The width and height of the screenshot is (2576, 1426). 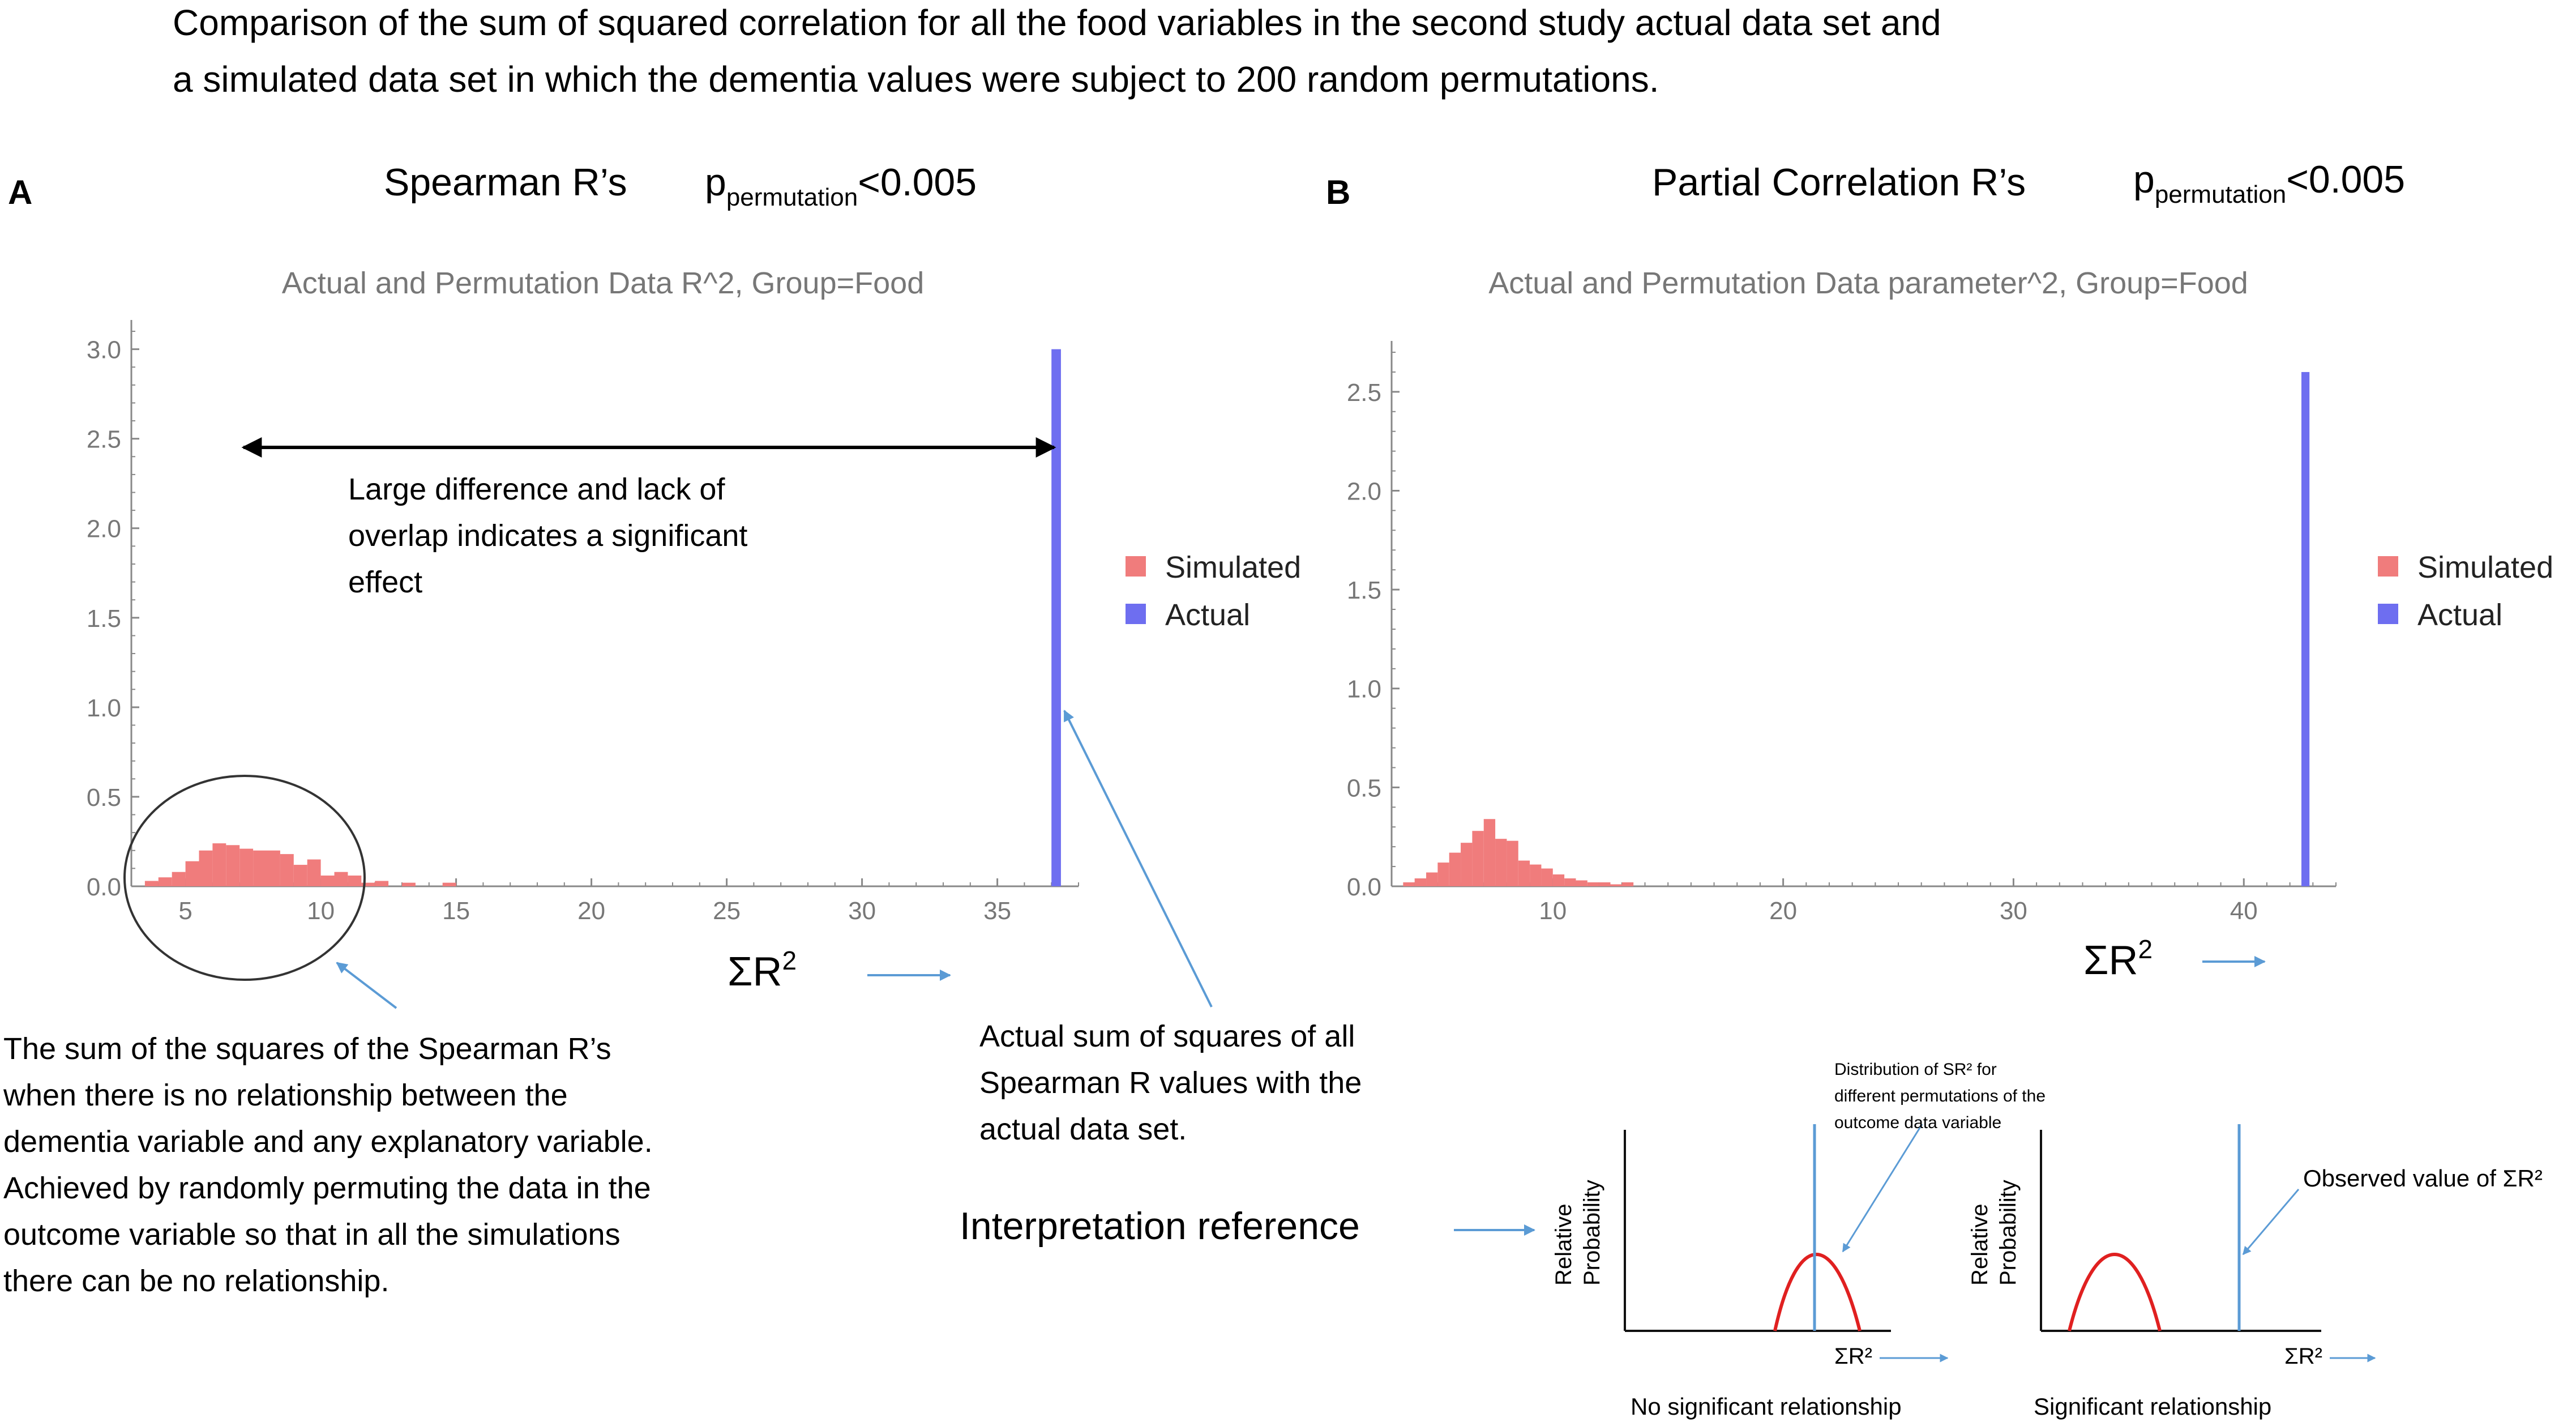 I want to click on chart-b-y-tick-label: 0.5, so click(x=1364, y=788).